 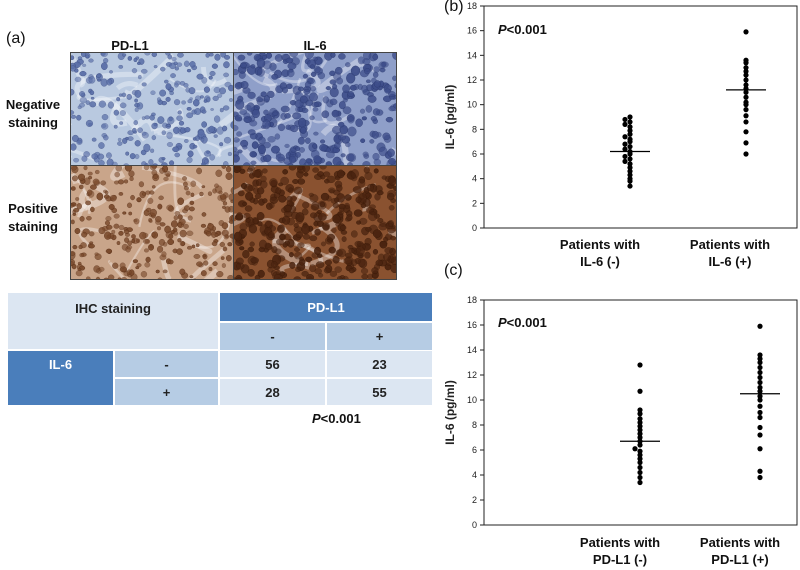 I want to click on chart-b-y-axis-label: IL-6 (pg/ml), so click(x=450, y=117).